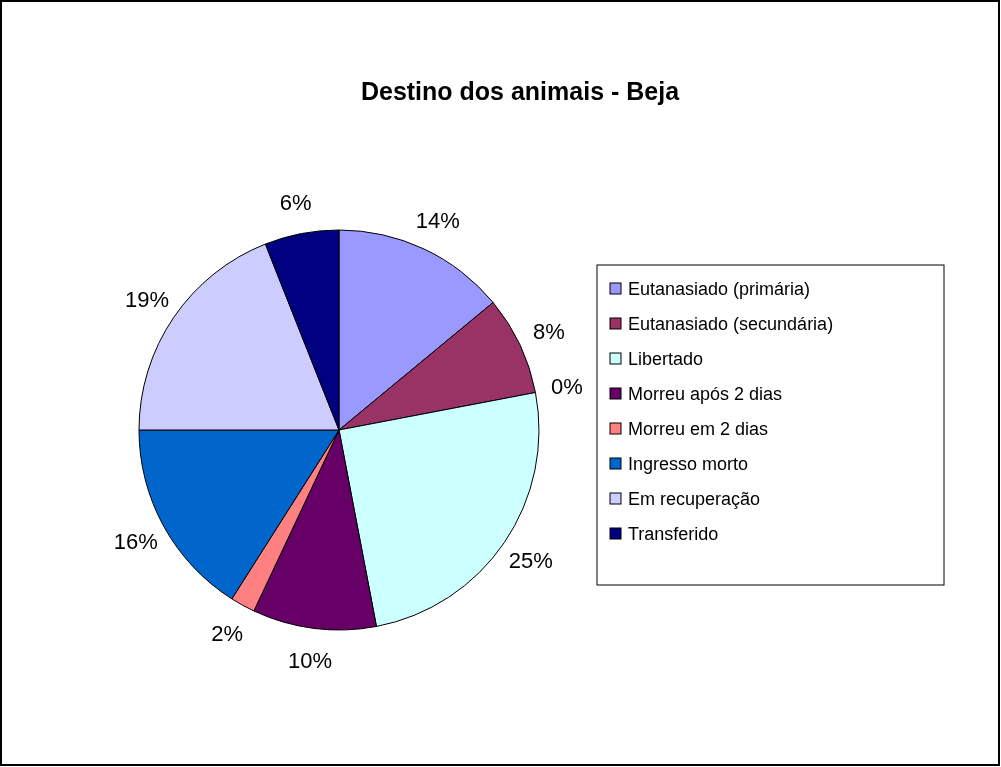 The width and height of the screenshot is (1001, 767). I want to click on legend-label: Eutanasiado (primária), so click(719, 289).